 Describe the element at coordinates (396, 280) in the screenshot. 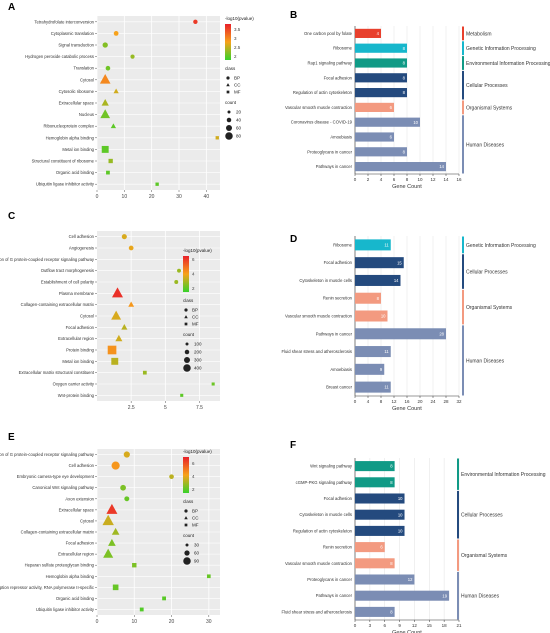

I see `bar-value-label: 14` at that location.